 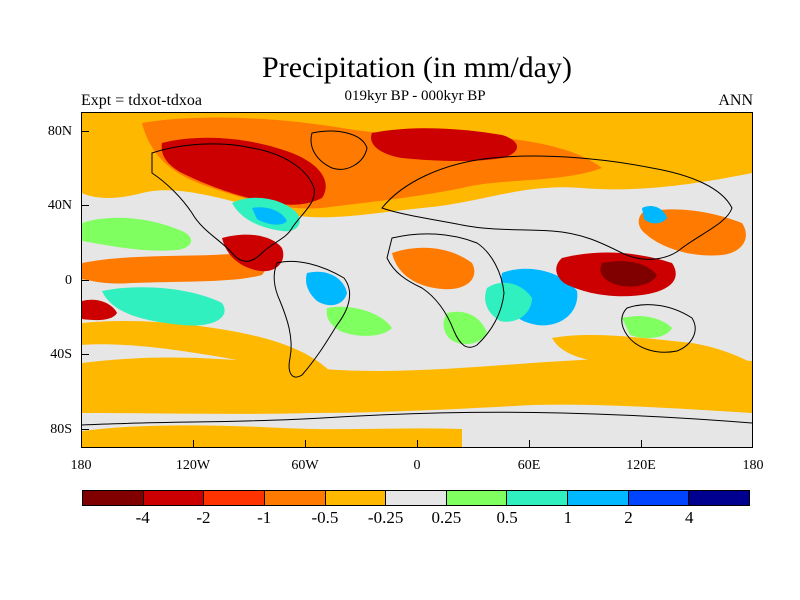 What do you see at coordinates (163, 306) in the screenshot?
I see `field-south-pacific-green` at bounding box center [163, 306].